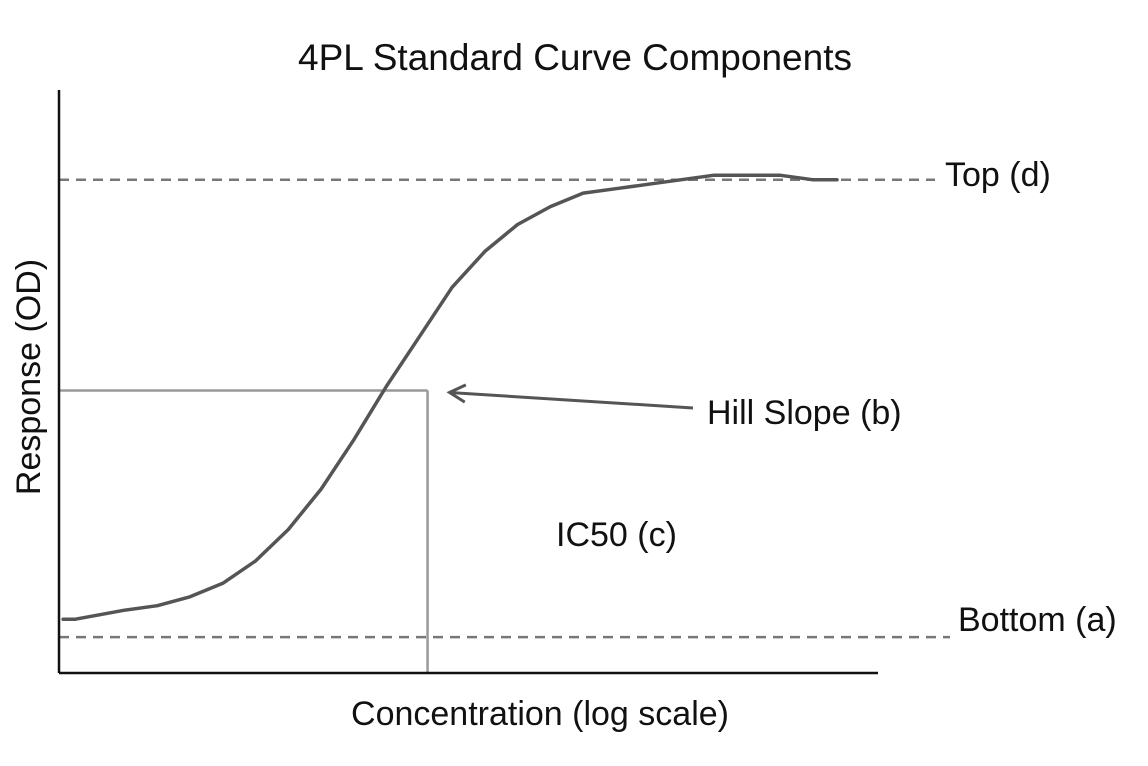 The image size is (1148, 766). Describe the element at coordinates (571, 400) in the screenshot. I see `hill-slope-arrow-shaft` at that location.